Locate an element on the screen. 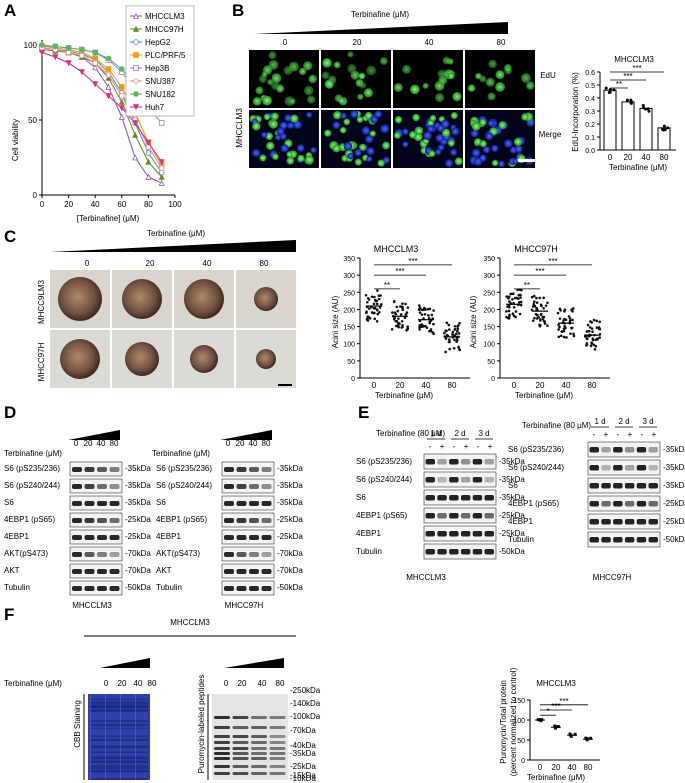  panel-f-ytick-label: 0 is located at coordinates (523, 761).